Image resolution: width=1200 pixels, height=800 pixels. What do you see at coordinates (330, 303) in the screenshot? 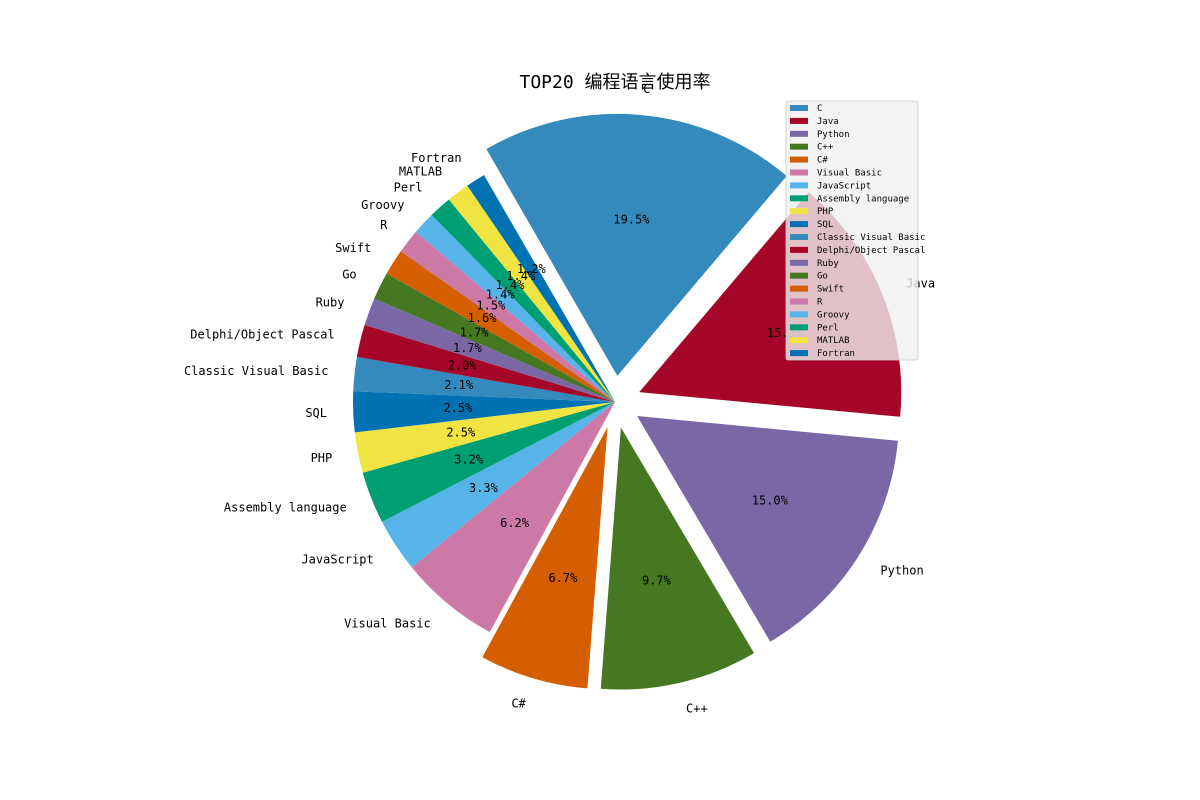
I see `outer-label-ruby: Ruby` at bounding box center [330, 303].